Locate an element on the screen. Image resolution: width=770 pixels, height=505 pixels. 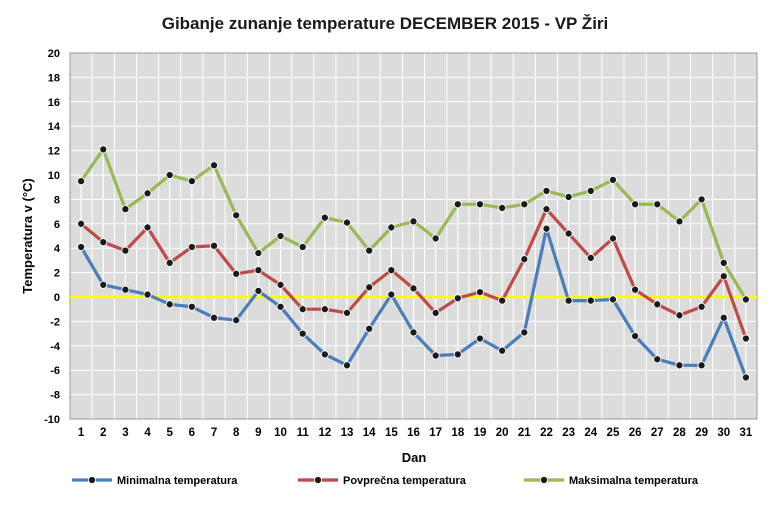
y-tick-label: -2 is located at coordinates (55, 322).